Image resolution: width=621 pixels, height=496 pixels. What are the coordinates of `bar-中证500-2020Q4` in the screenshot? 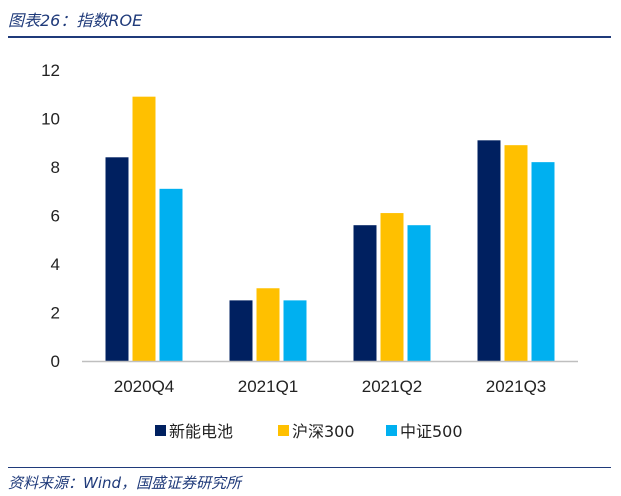 It's located at (171, 274).